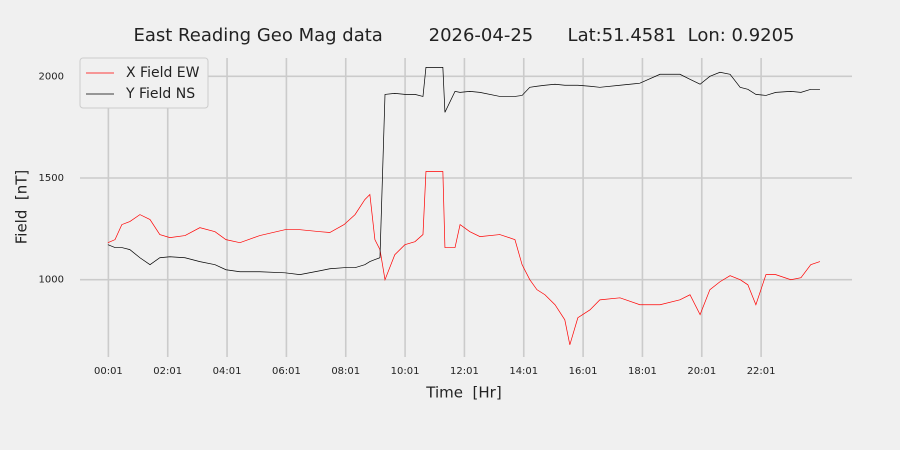 The height and width of the screenshot is (450, 900). Describe the element at coordinates (286, 371) in the screenshot. I see `x-tick-label: 06:01` at that location.